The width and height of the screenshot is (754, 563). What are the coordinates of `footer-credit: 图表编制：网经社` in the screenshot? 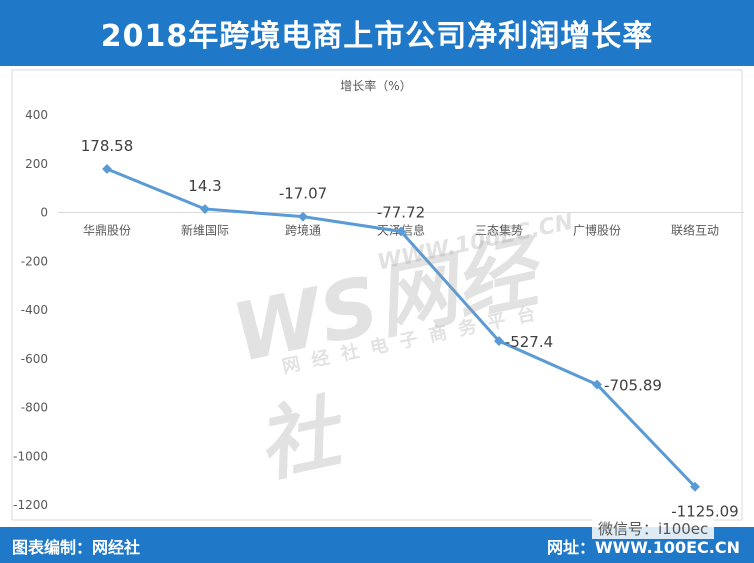 It's located at (76, 547).